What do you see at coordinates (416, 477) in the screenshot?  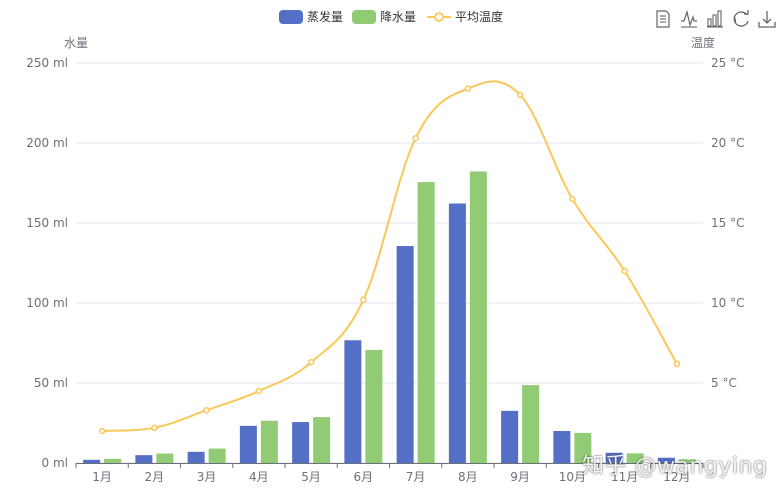 I see `x-tick-label: 7月` at bounding box center [416, 477].